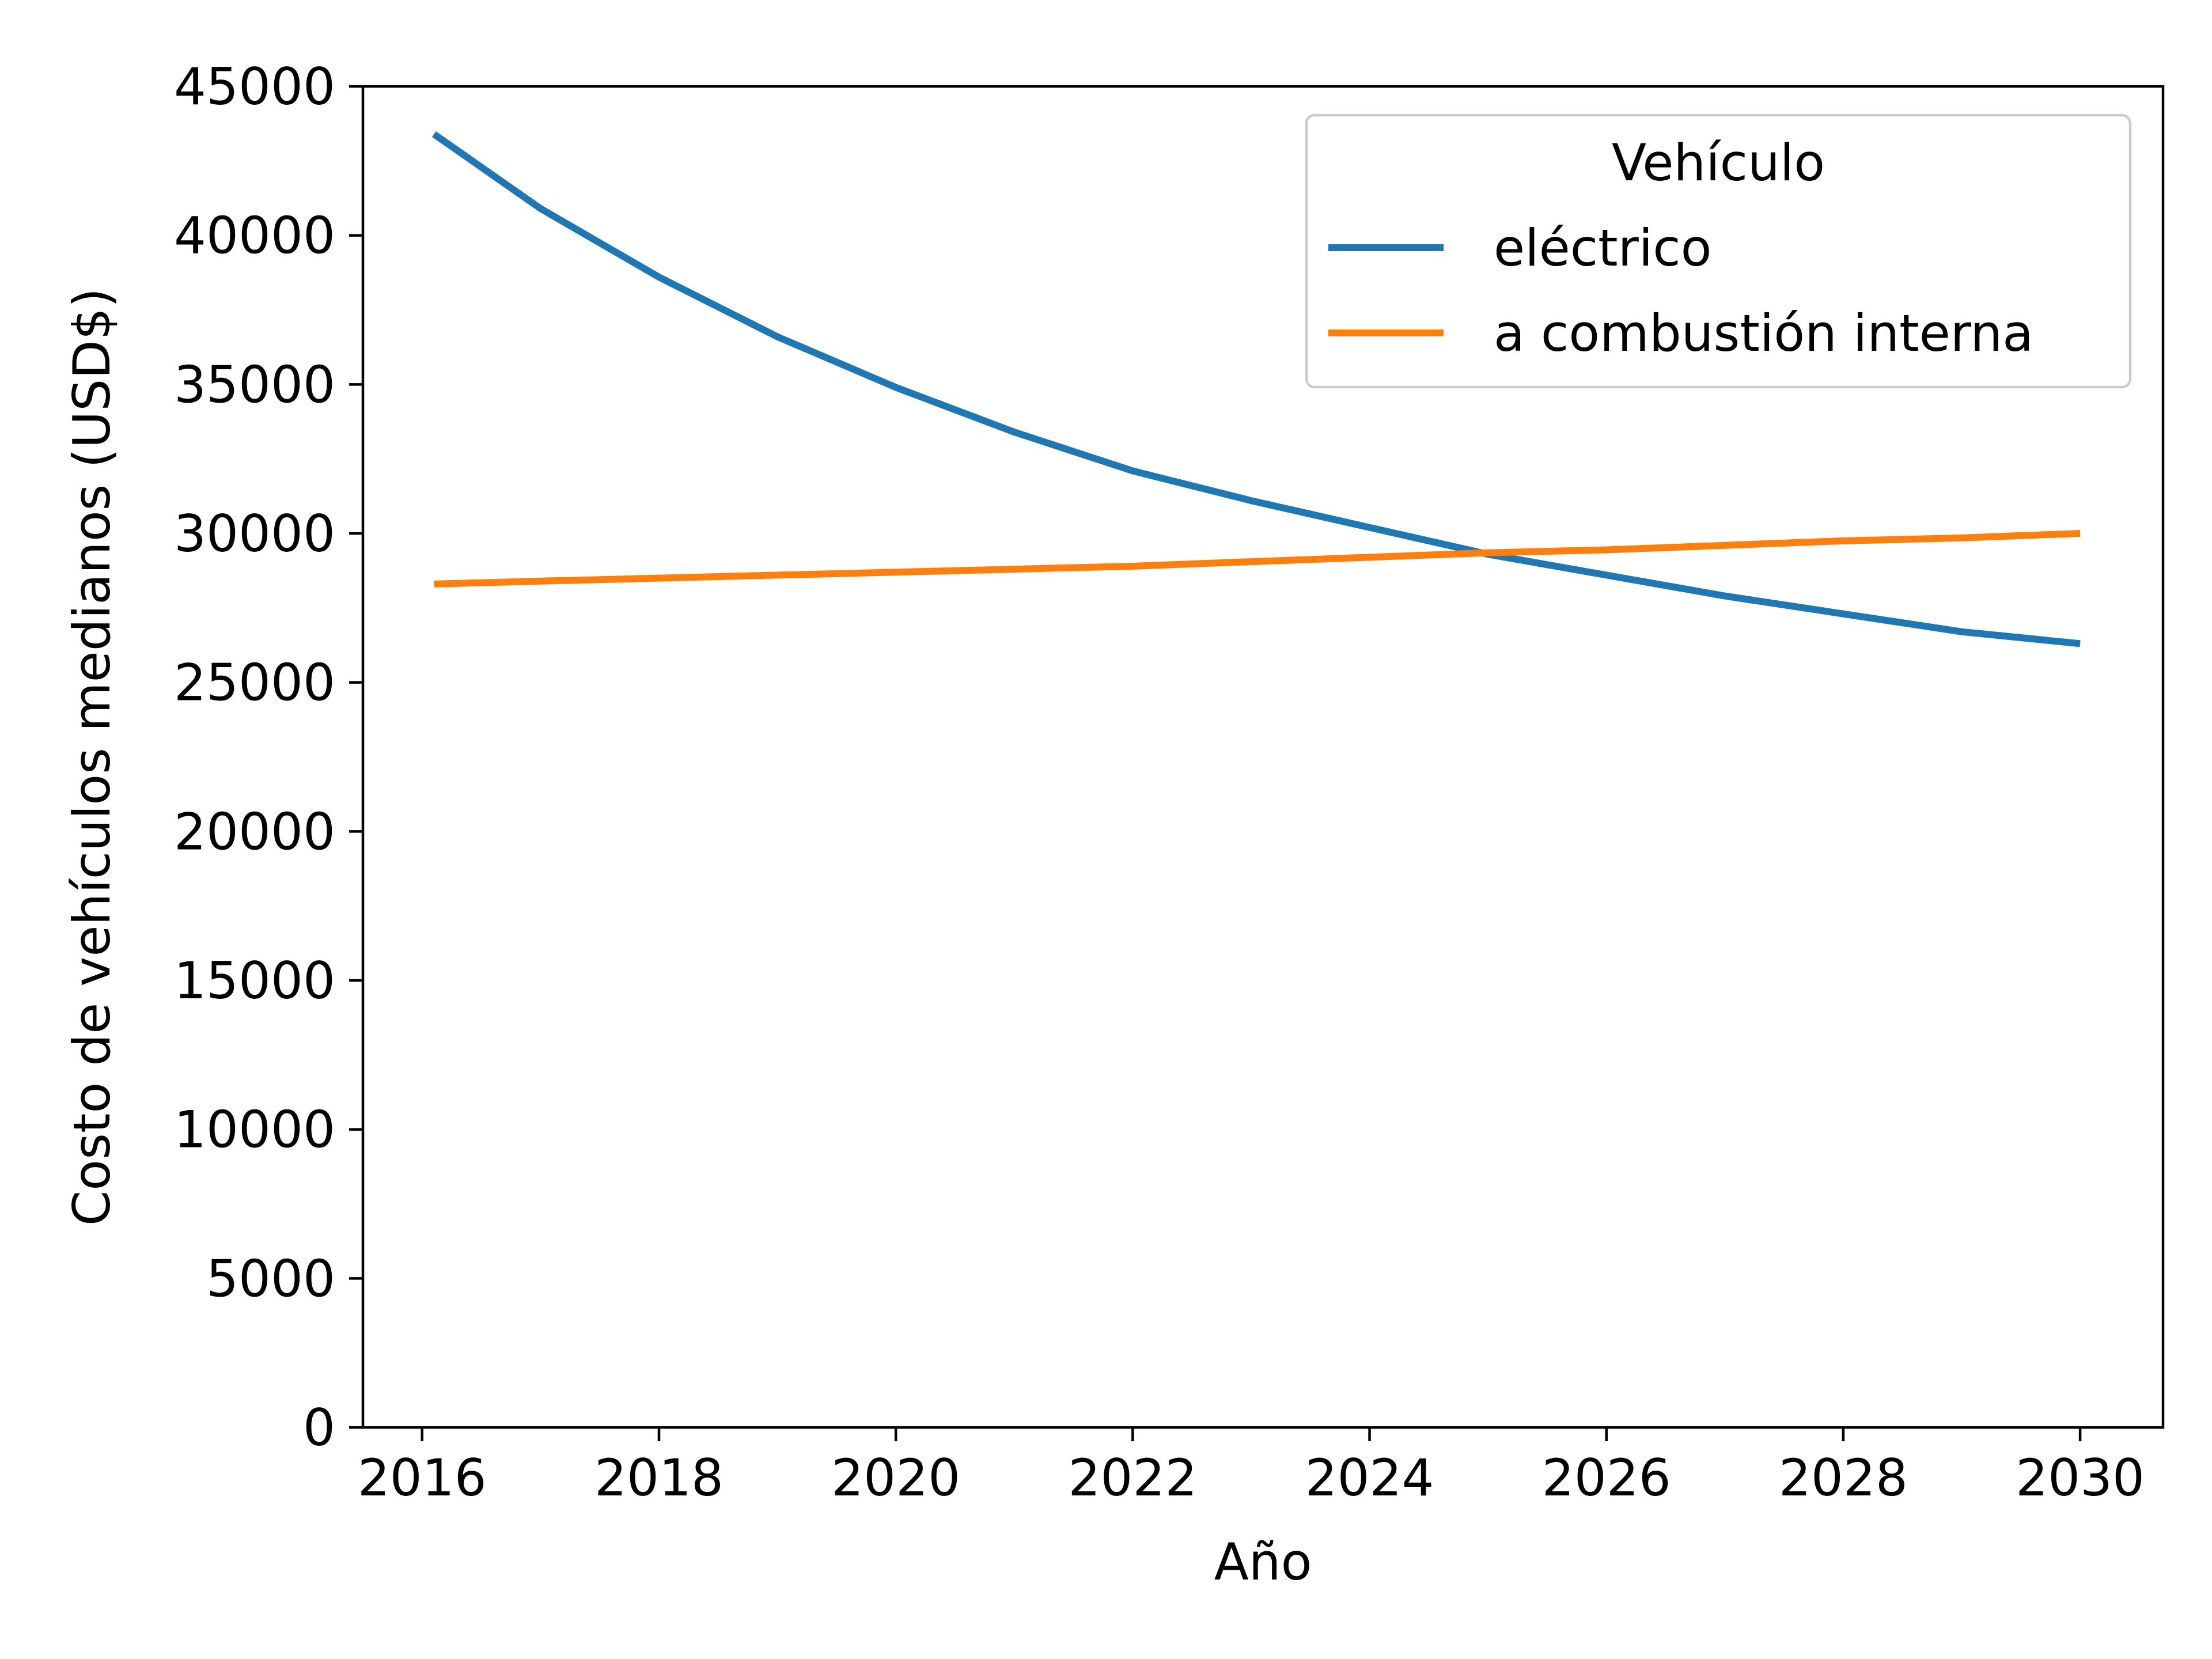 The height and width of the screenshot is (1659, 2212). Describe the element at coordinates (254, 86) in the screenshot. I see `y-tick-label: 45000` at that location.